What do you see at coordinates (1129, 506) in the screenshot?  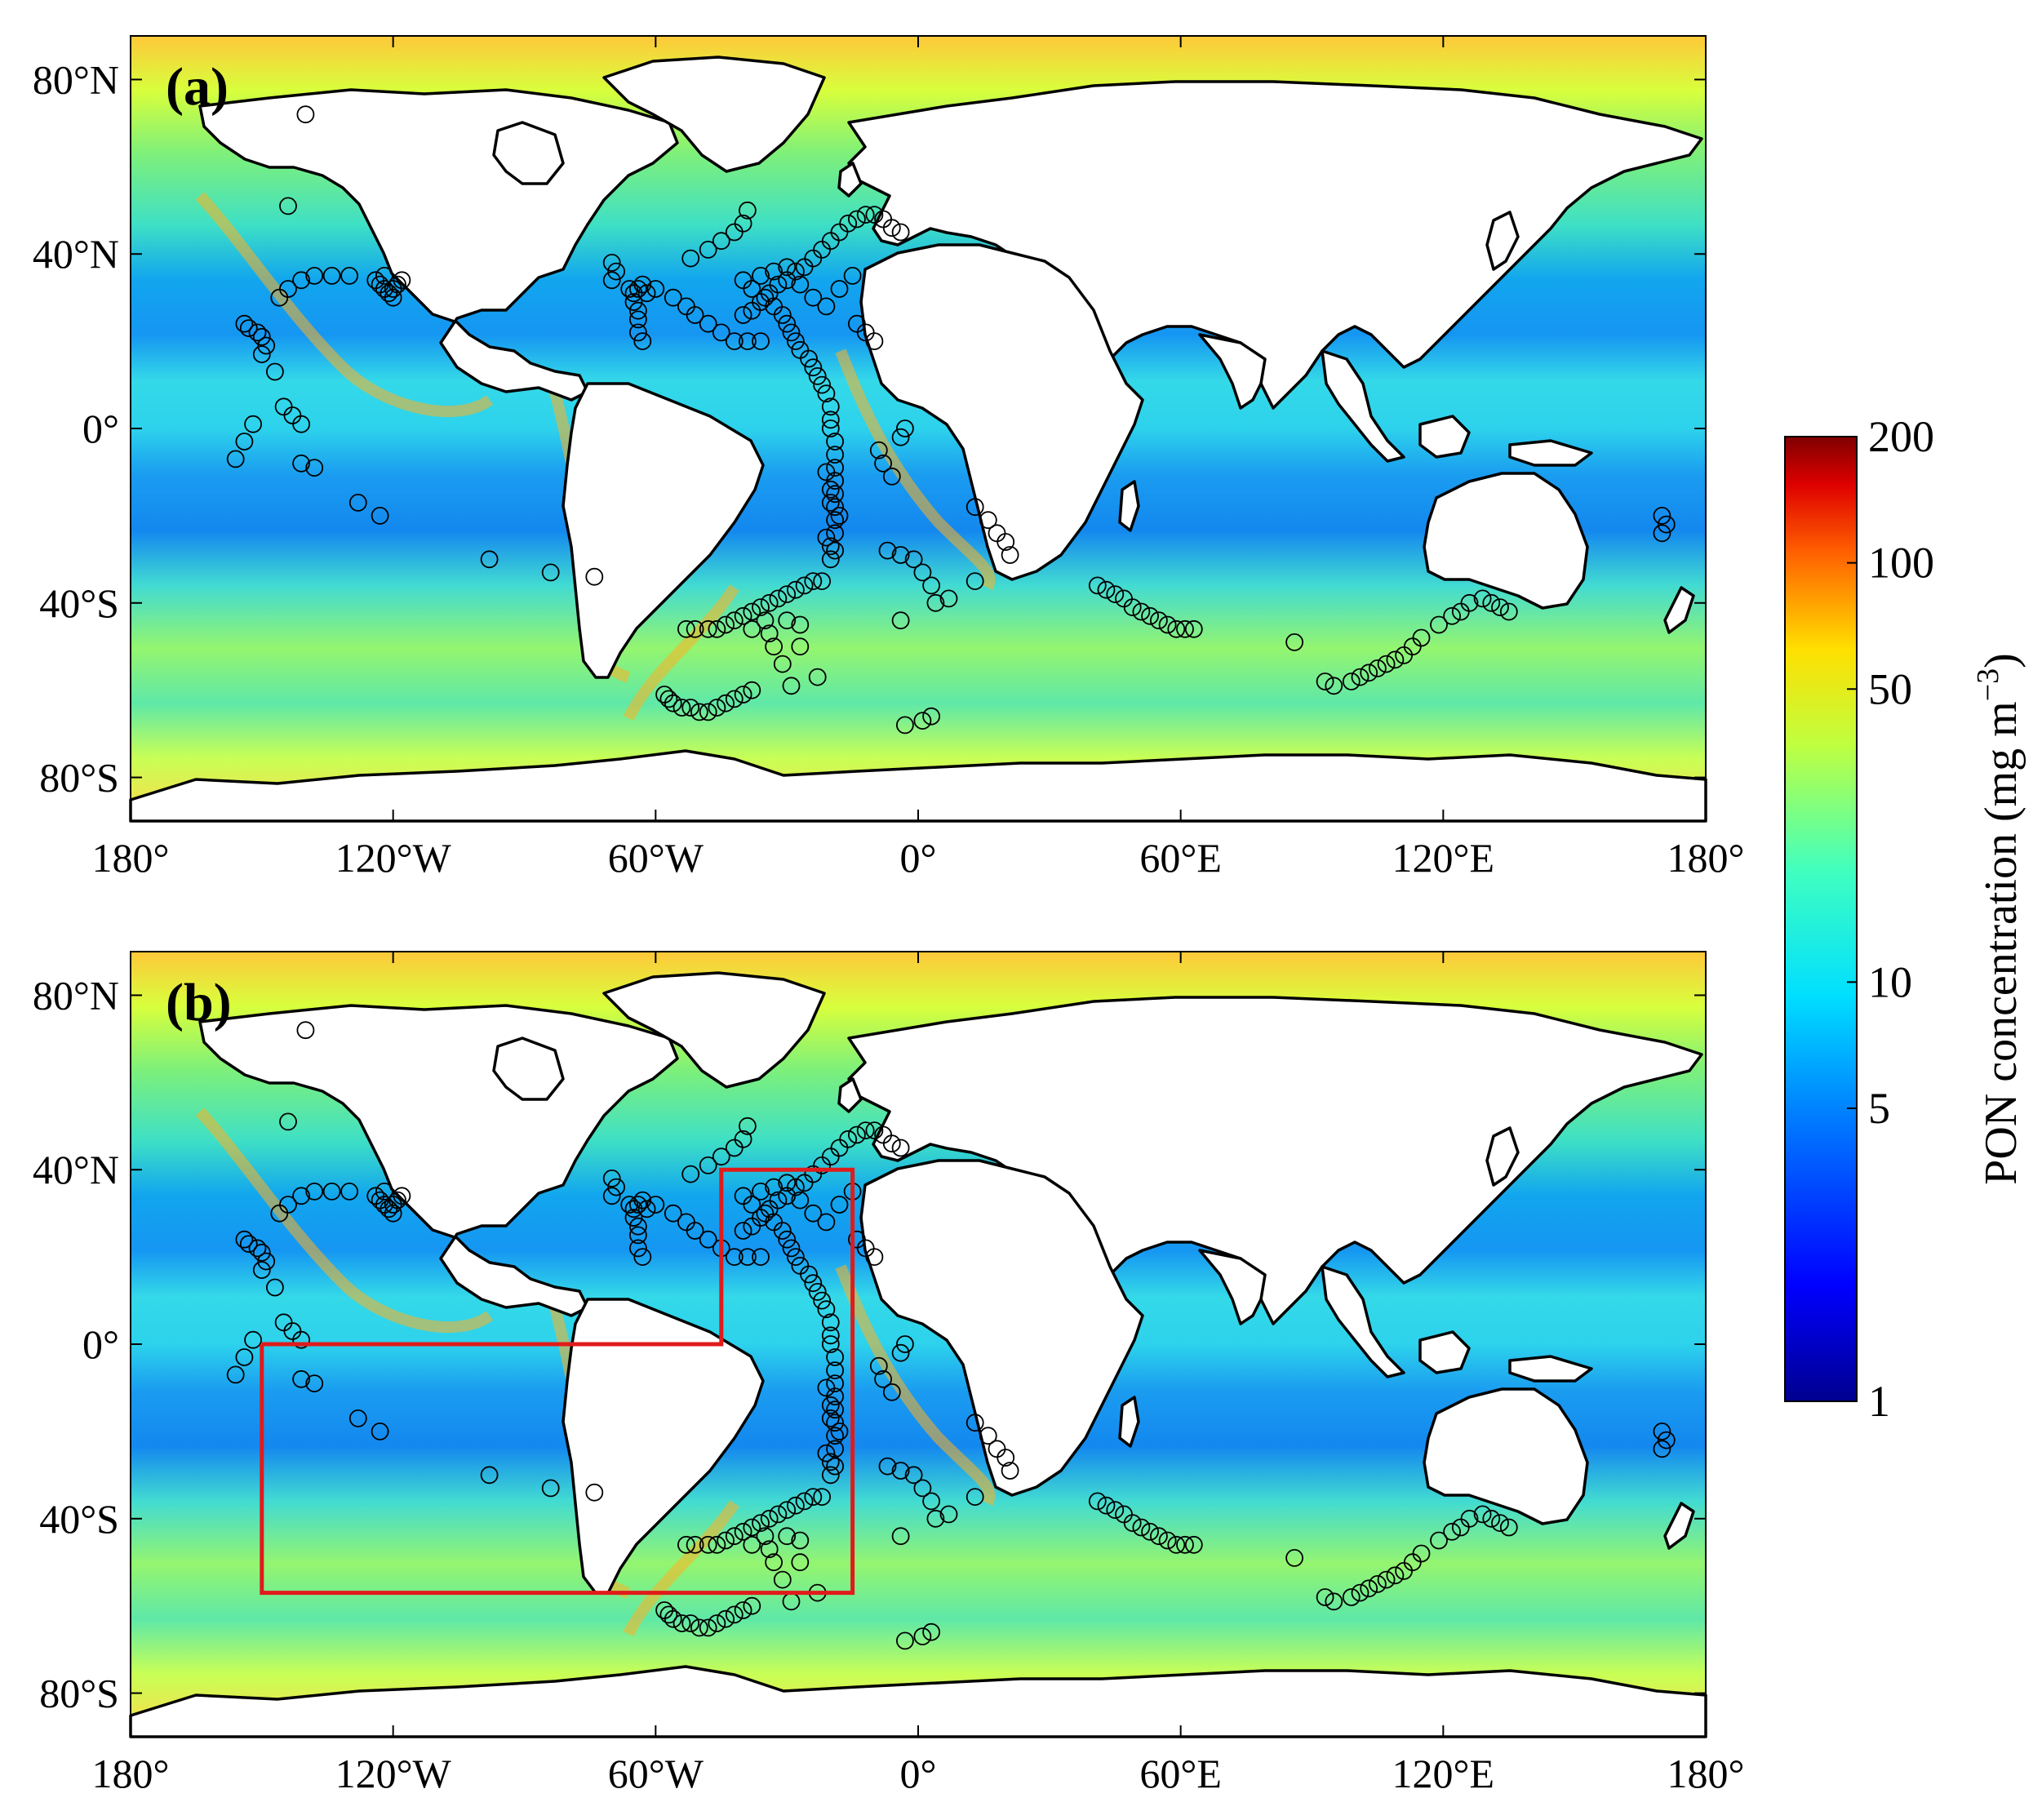 I see `land-madagascar` at bounding box center [1129, 506].